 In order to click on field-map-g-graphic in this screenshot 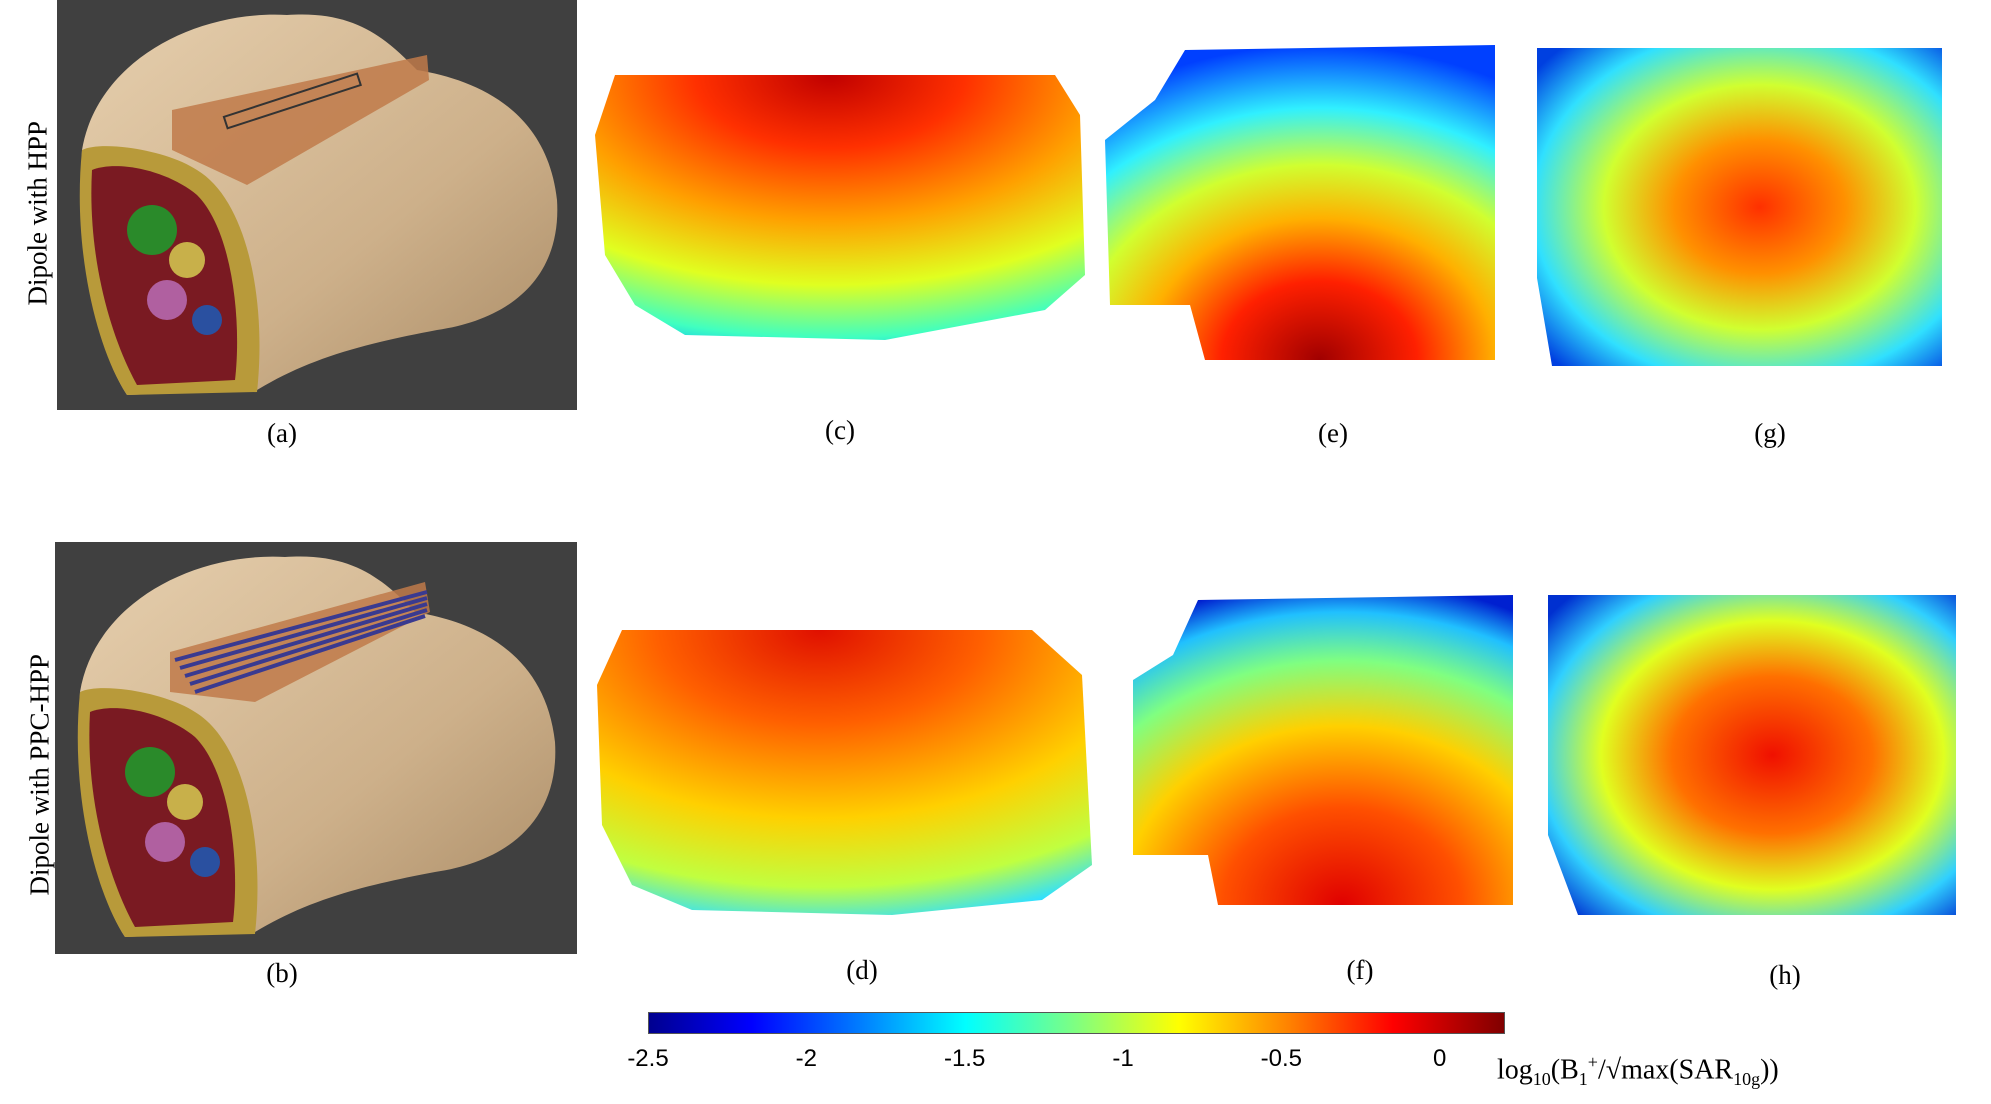, I will do `click(1739, 207)`.